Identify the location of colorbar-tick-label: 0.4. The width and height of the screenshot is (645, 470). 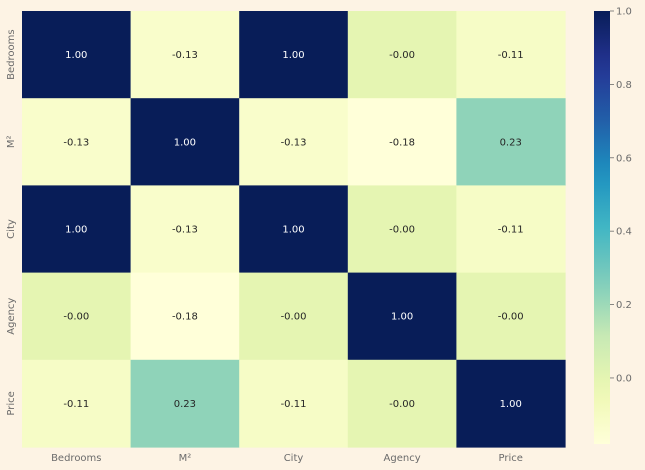
(624, 232).